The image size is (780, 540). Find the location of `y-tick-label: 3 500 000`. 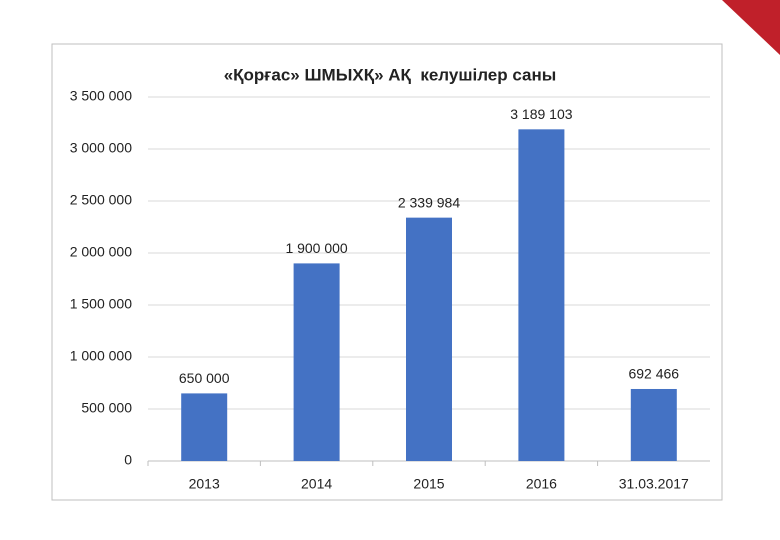

y-tick-label: 3 500 000 is located at coordinates (101, 96).